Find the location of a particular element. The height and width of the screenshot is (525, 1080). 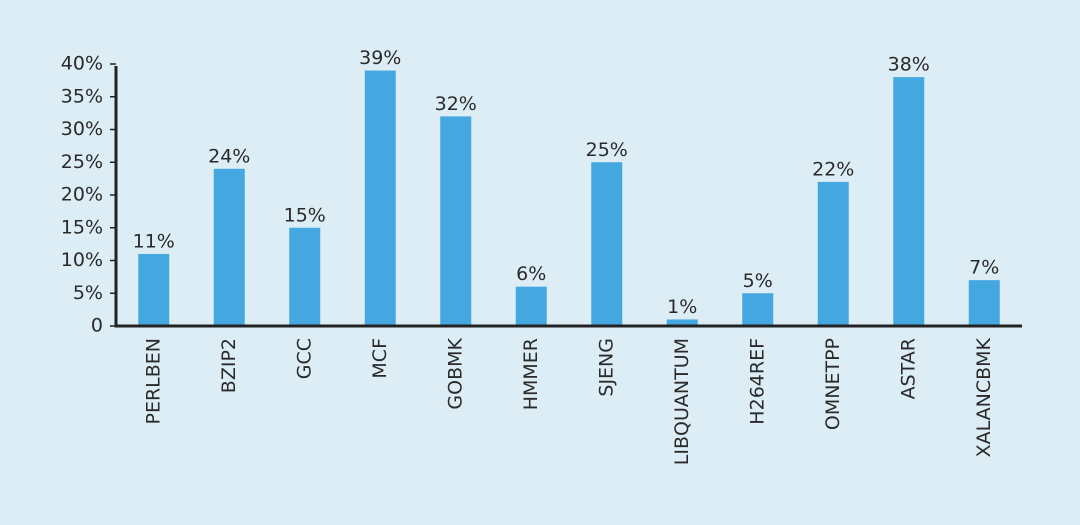

value-label: 7% is located at coordinates (984, 268).